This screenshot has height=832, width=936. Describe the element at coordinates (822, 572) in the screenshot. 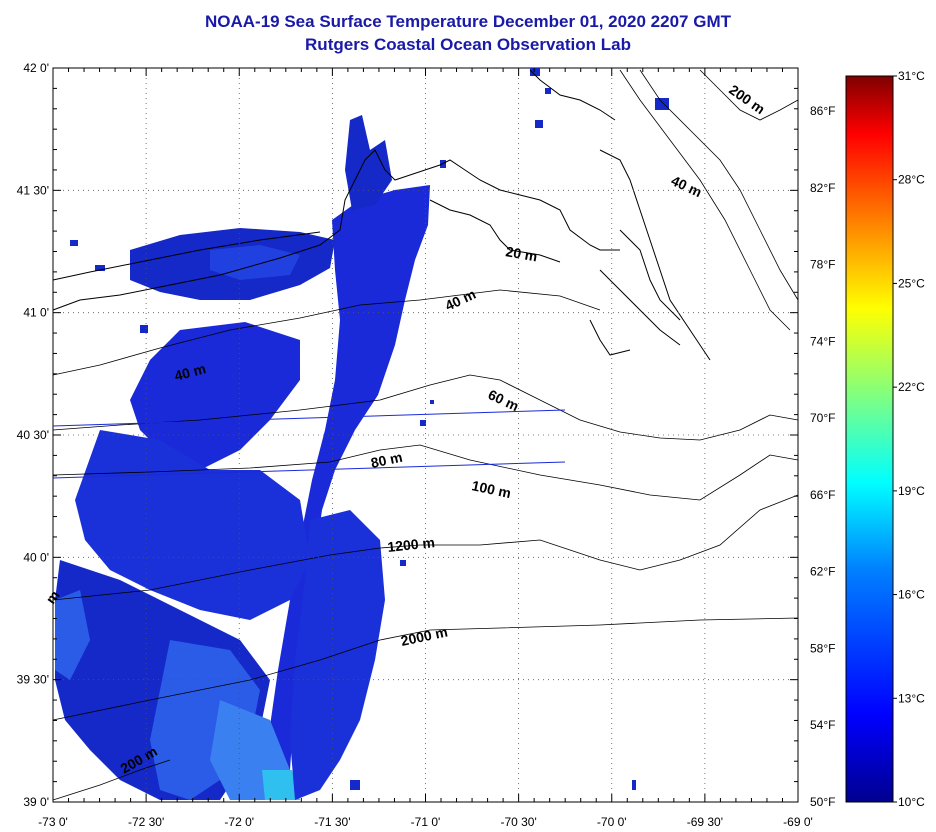

I see `fahrenheit-label: 62°F` at that location.